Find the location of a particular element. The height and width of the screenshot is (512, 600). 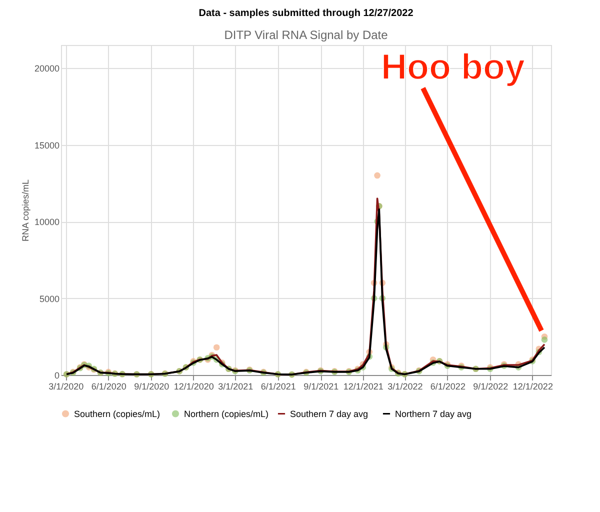

x-tick-label: 12/1/2021 is located at coordinates (363, 387).